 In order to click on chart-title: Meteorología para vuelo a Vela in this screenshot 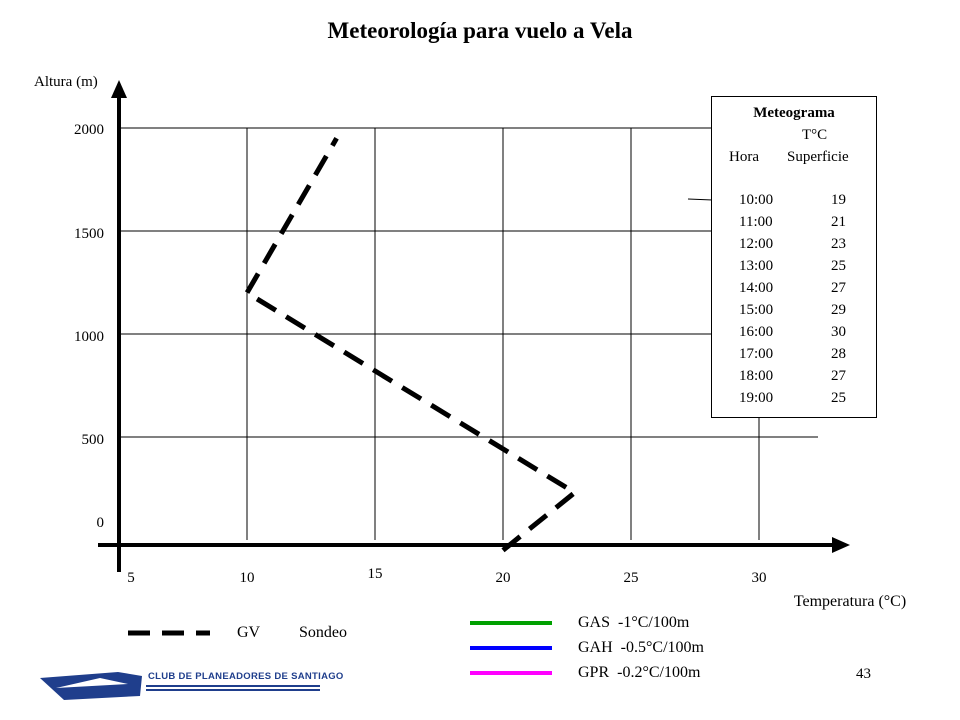, I will do `click(480, 30)`.